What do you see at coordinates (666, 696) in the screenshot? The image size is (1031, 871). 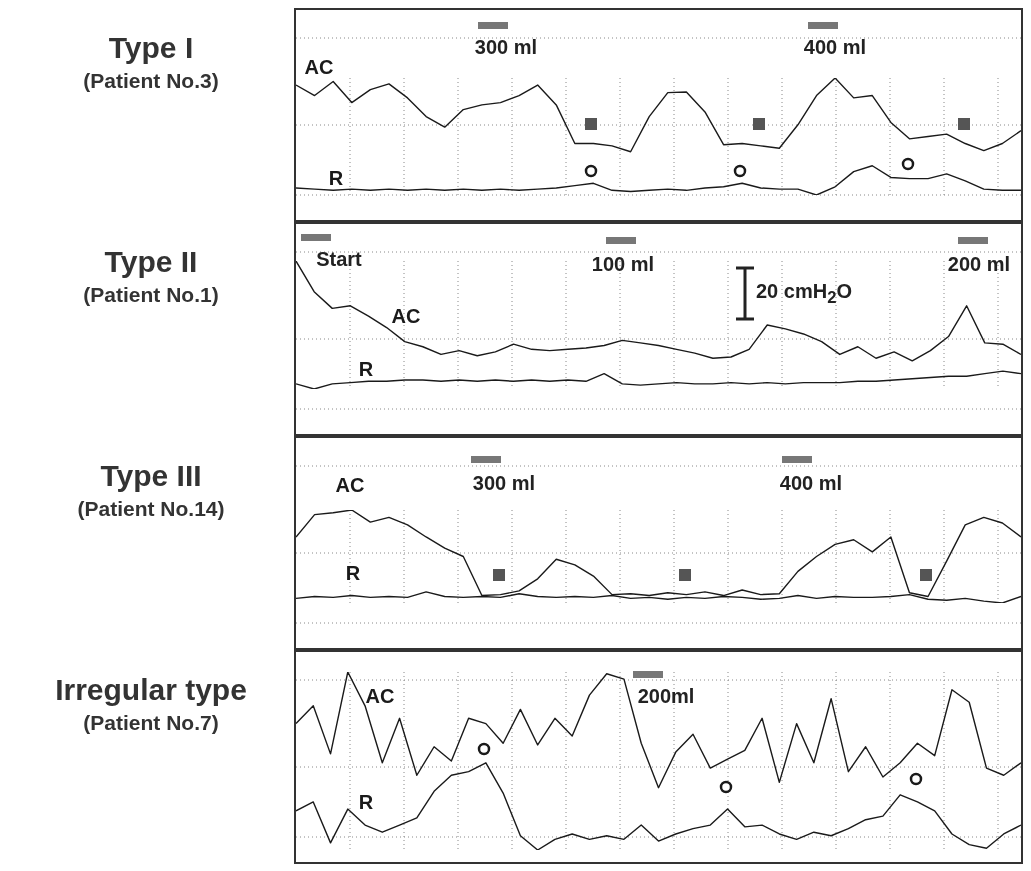 I see `annotation: 200ml` at bounding box center [666, 696].